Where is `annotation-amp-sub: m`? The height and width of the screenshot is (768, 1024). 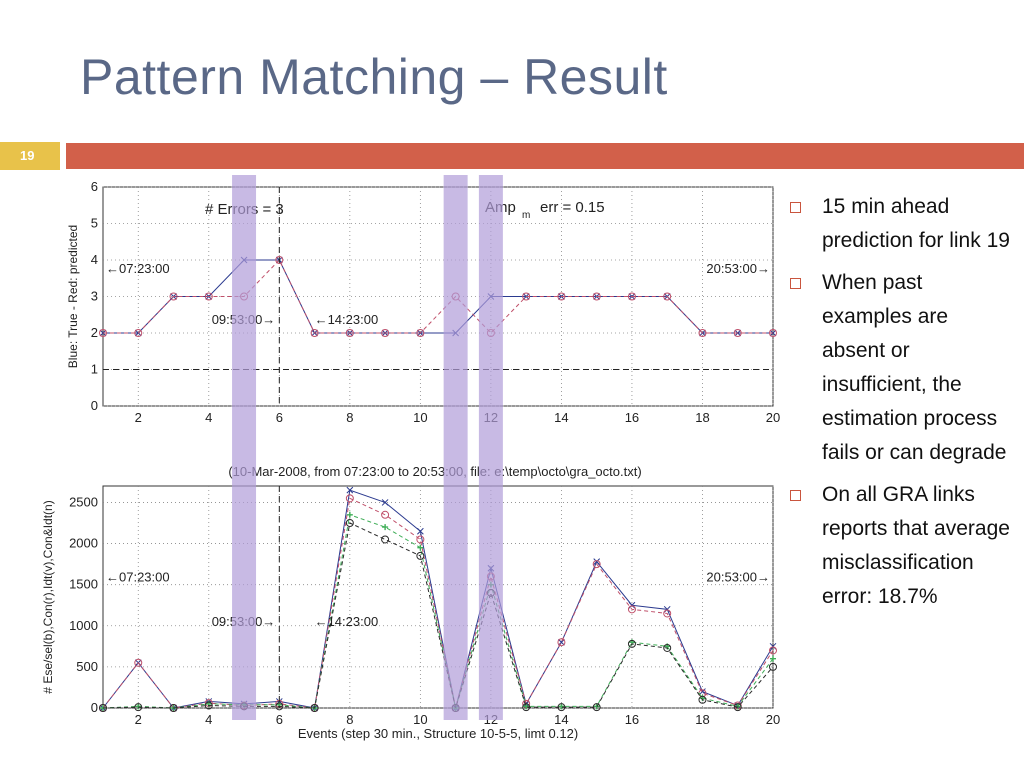
annotation-amp-sub: m is located at coordinates (526, 215).